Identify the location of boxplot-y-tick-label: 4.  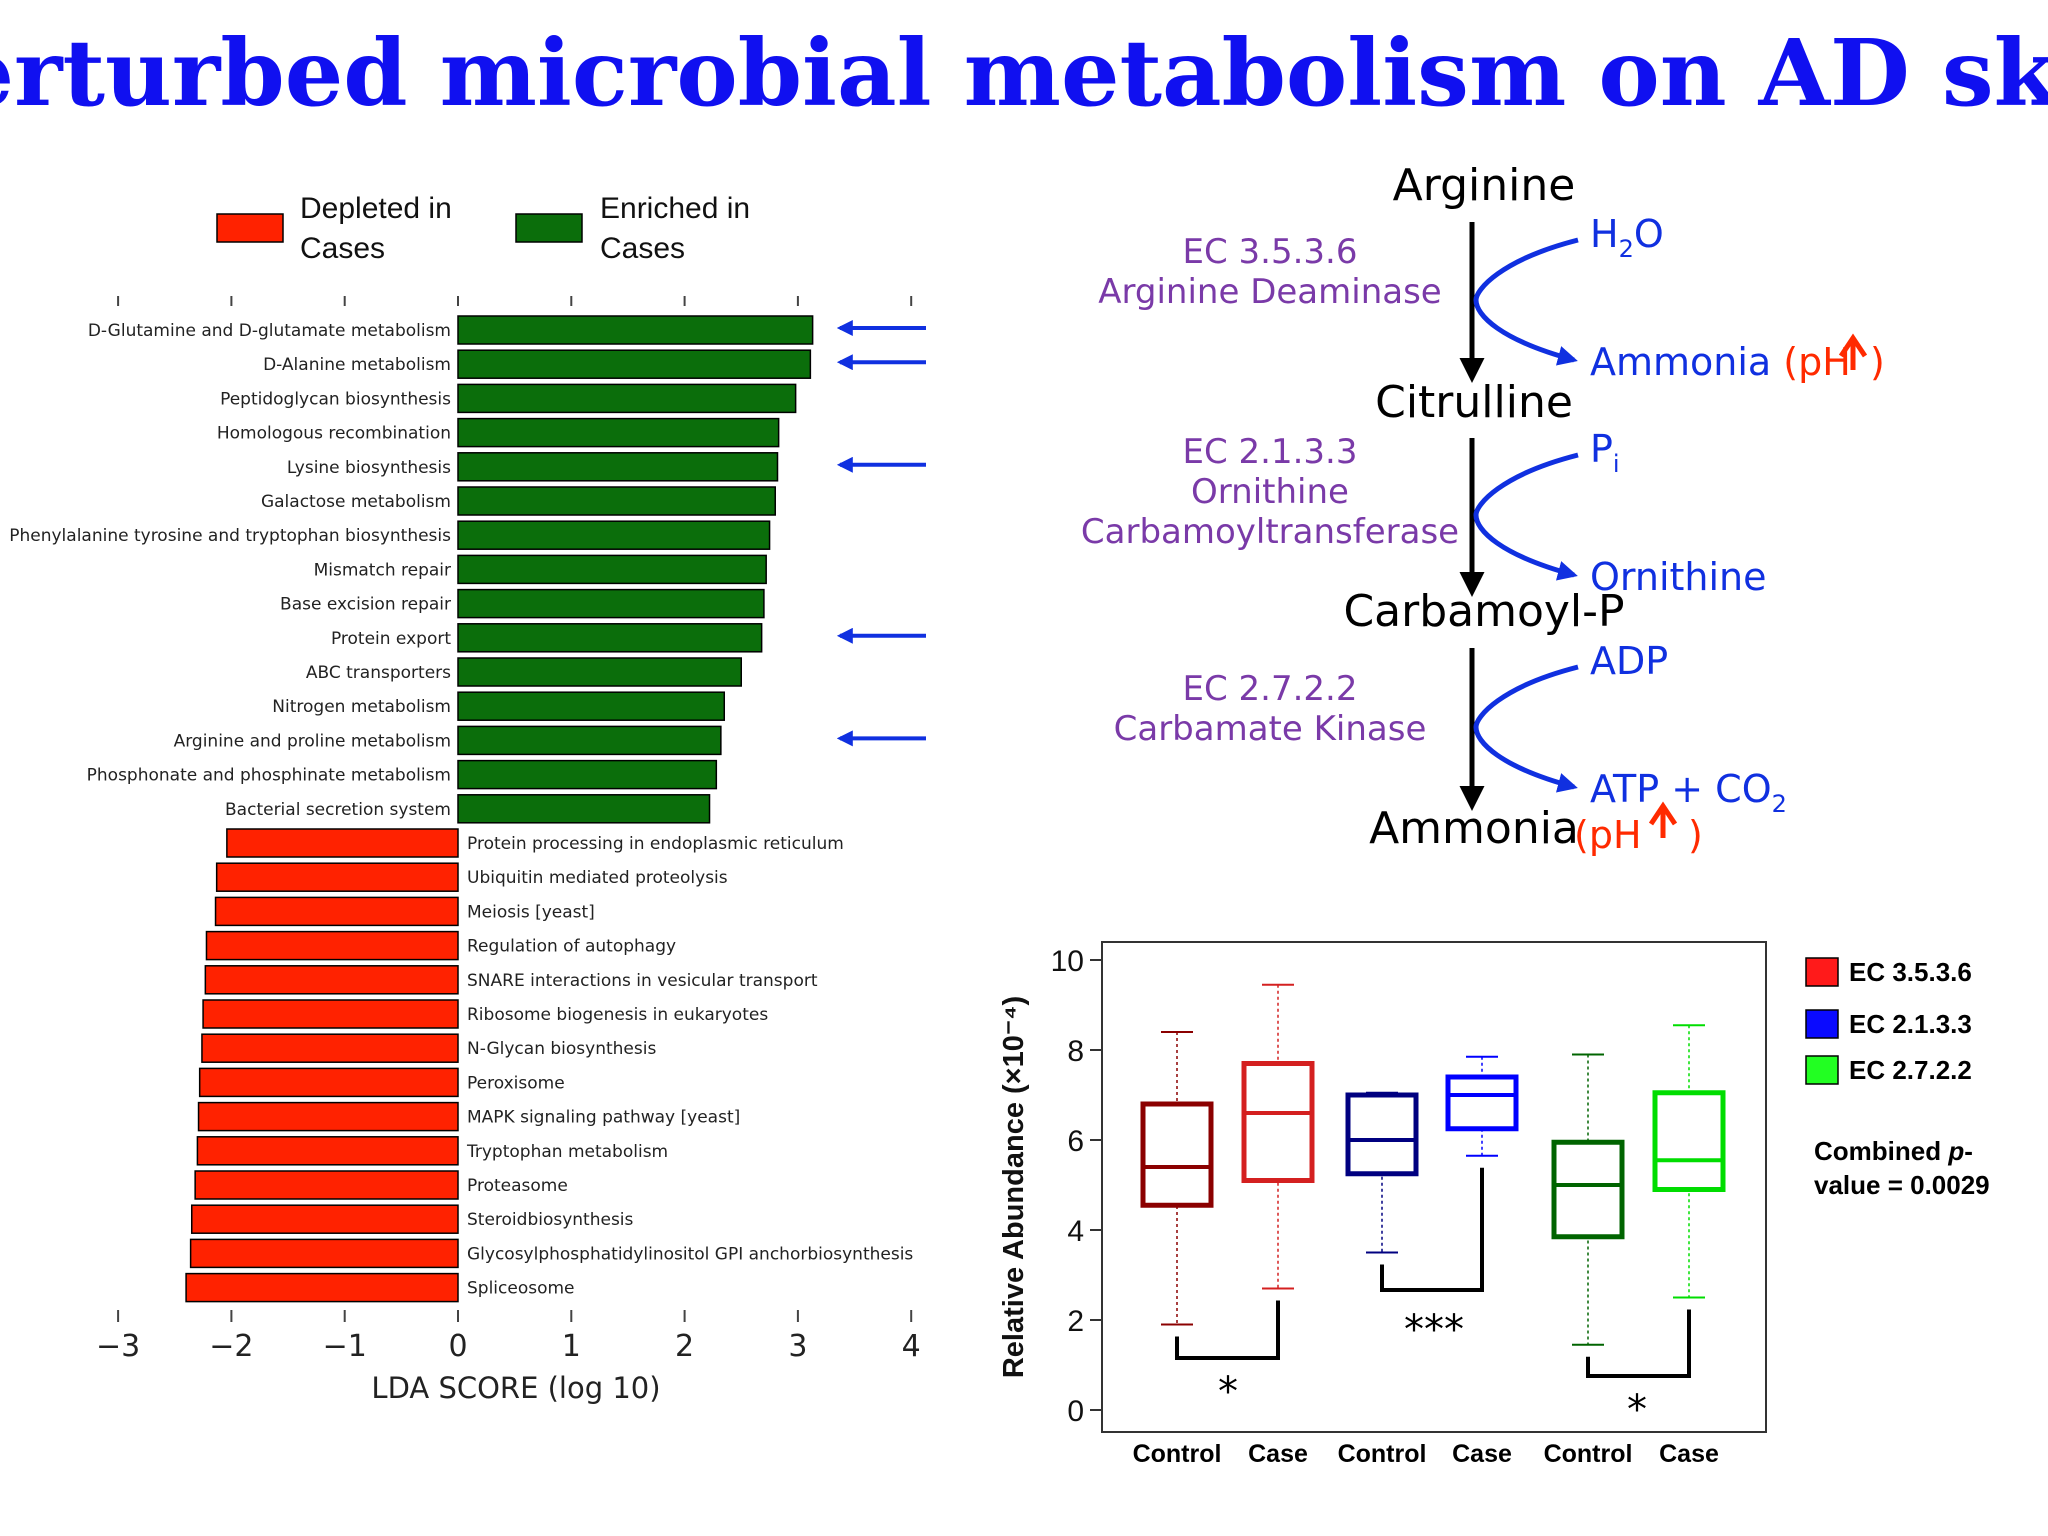
(1075, 1231).